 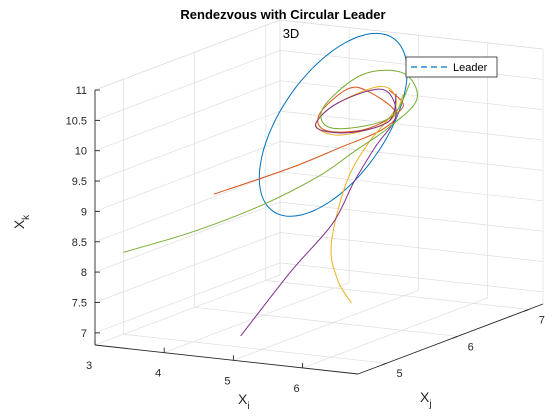 I want to click on z-tick-label: 8, so click(x=84, y=273).